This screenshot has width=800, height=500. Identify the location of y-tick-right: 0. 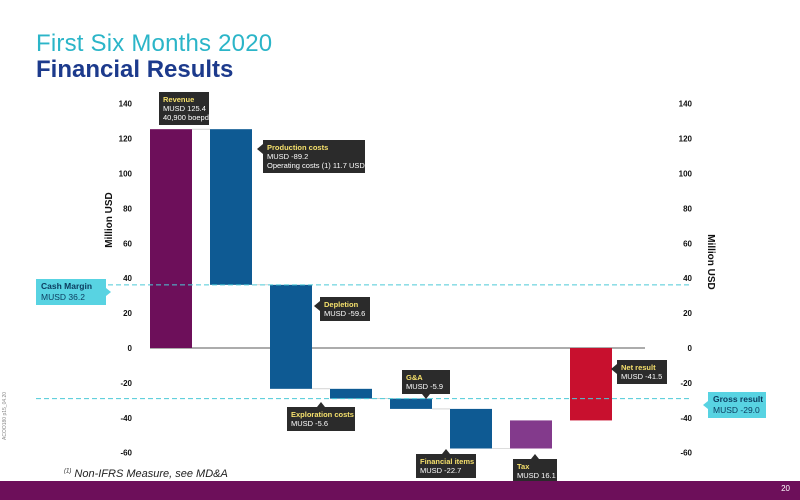
(690, 348).